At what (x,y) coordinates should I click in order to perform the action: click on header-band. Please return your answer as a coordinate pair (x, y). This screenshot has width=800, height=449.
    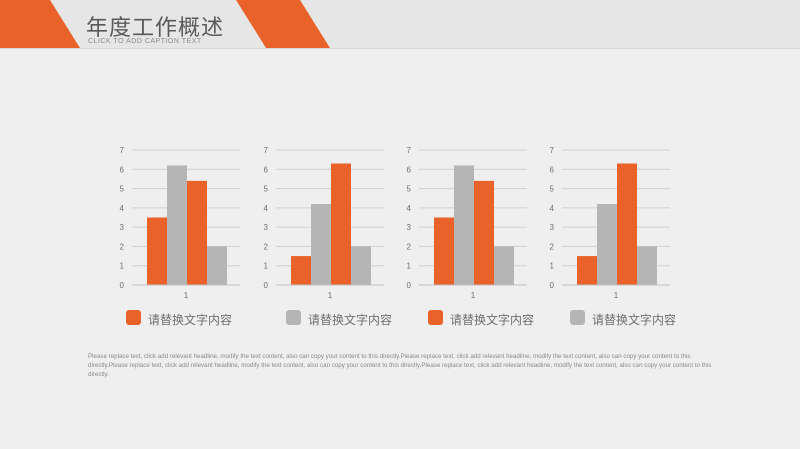
    Looking at the image, I should click on (400, 24).